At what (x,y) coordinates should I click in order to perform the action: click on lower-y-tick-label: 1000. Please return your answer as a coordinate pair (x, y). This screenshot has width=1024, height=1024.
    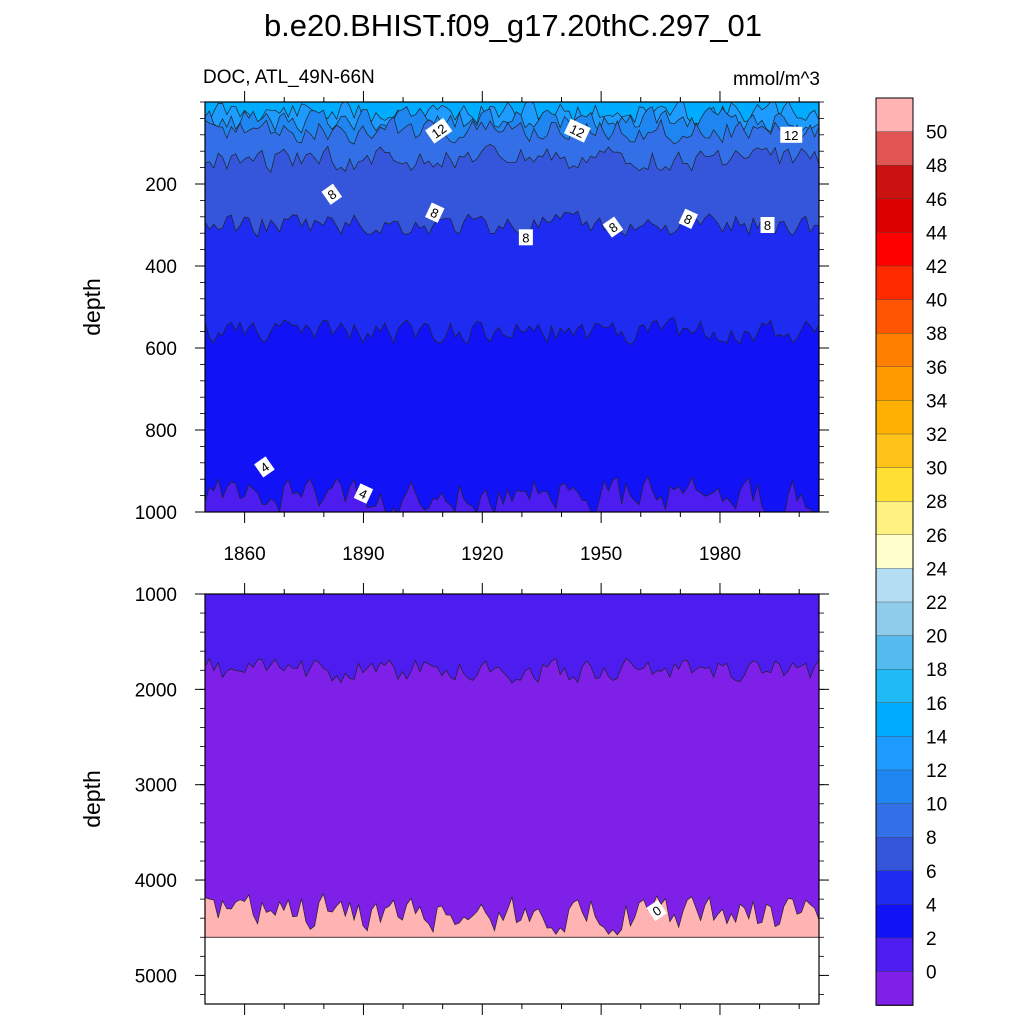
    Looking at the image, I should click on (156, 595).